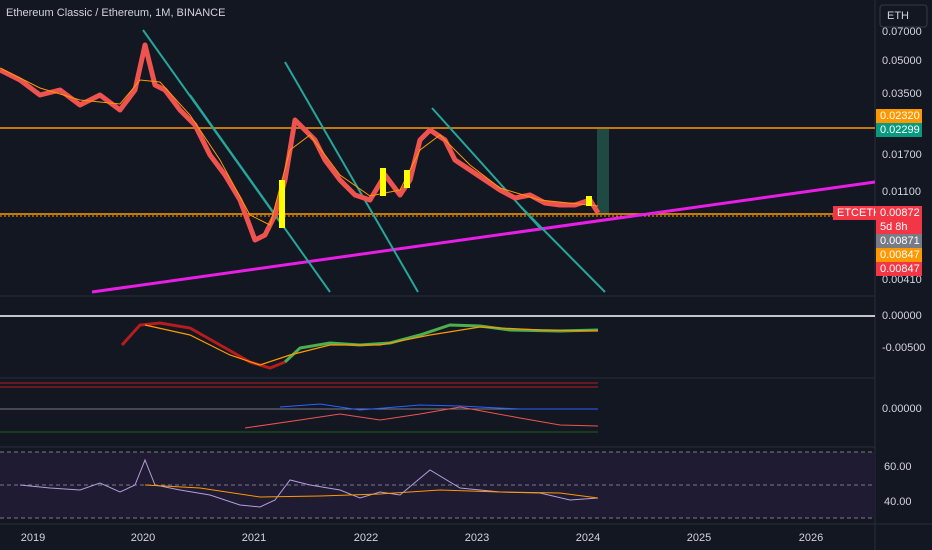 The width and height of the screenshot is (932, 550). Describe the element at coordinates (902, 94) in the screenshot. I see `price-label: 0.03500` at that location.